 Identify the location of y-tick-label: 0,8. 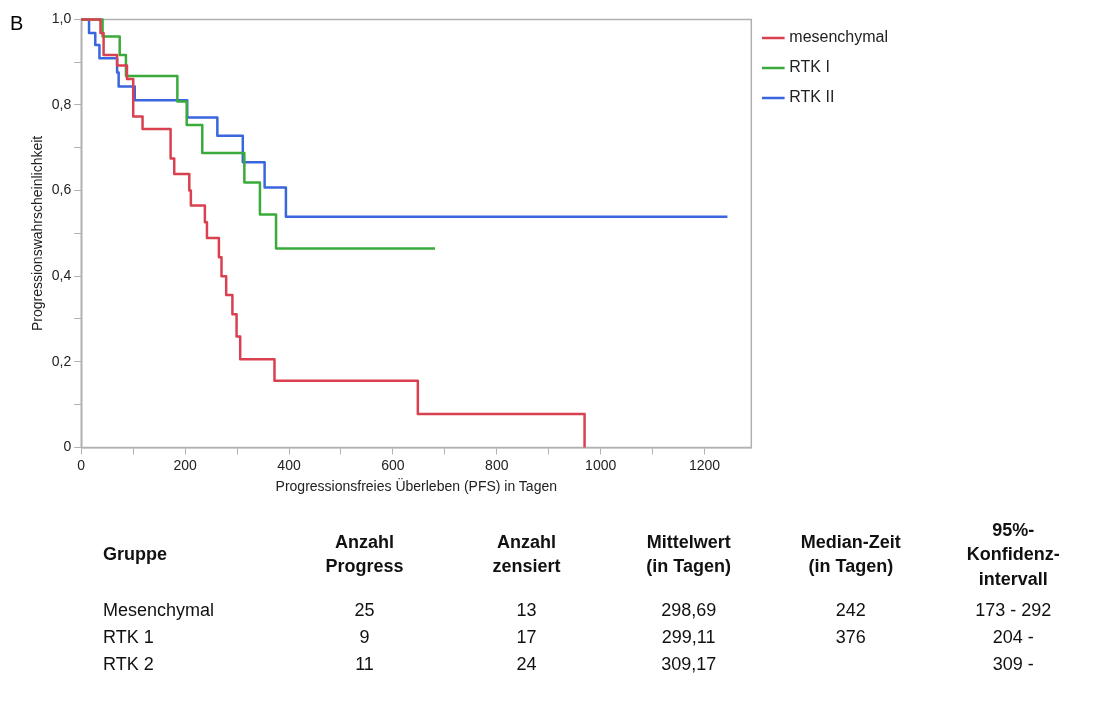
(61, 103).